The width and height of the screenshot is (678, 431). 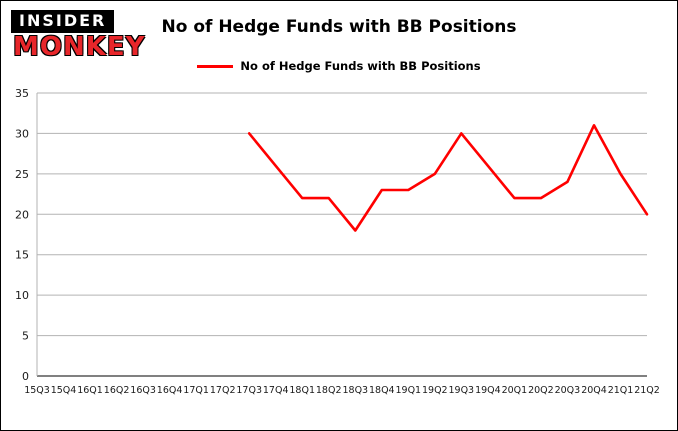 I want to click on y-tick-label: 0, so click(x=25, y=376).